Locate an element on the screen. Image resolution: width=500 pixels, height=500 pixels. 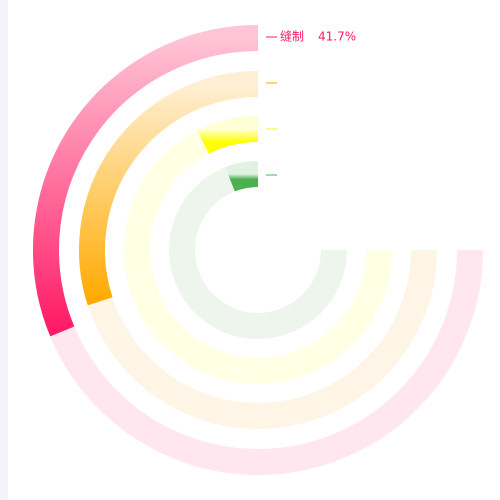
side-strip is located at coordinates (4, 250).